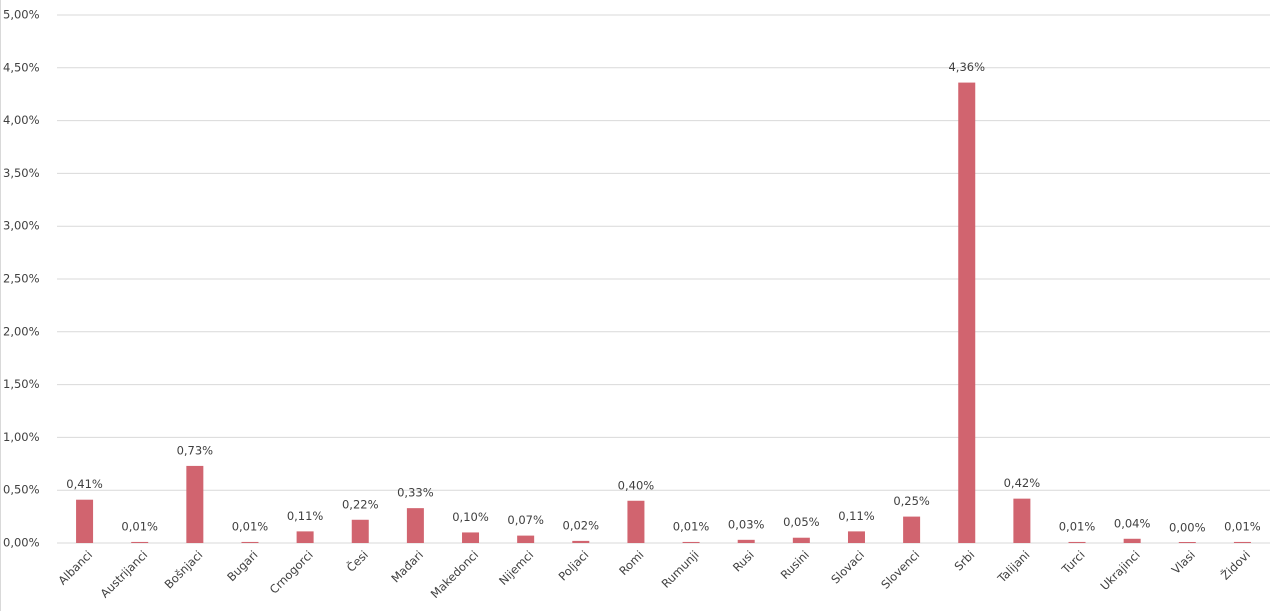  What do you see at coordinates (454, 574) in the screenshot?
I see `x-tick-label: Makedonci` at bounding box center [454, 574].